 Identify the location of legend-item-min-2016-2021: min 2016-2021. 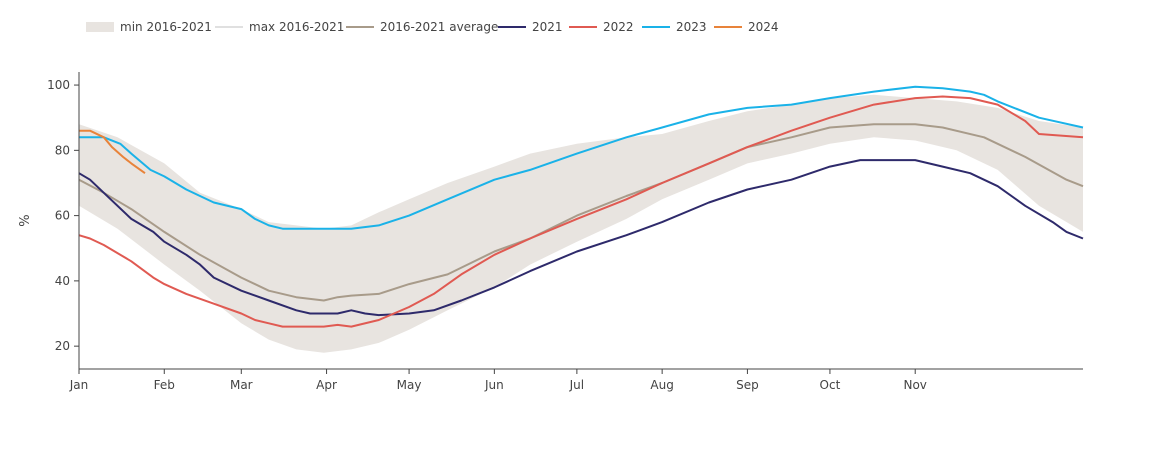
(149, 27).